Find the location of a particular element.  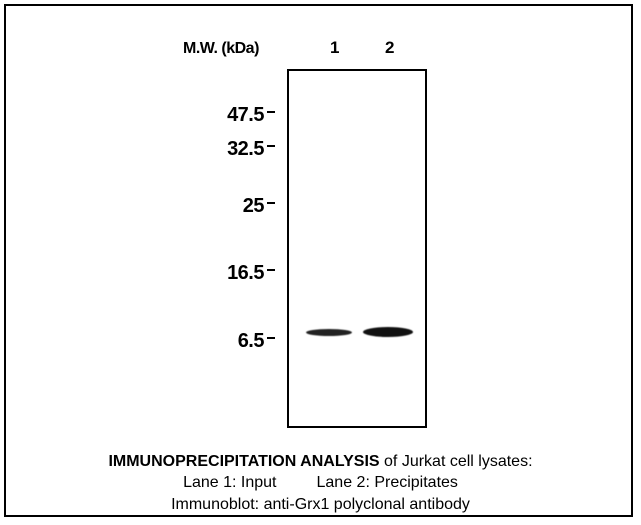

marker-32-5: 32.5 is located at coordinates (251, 149).